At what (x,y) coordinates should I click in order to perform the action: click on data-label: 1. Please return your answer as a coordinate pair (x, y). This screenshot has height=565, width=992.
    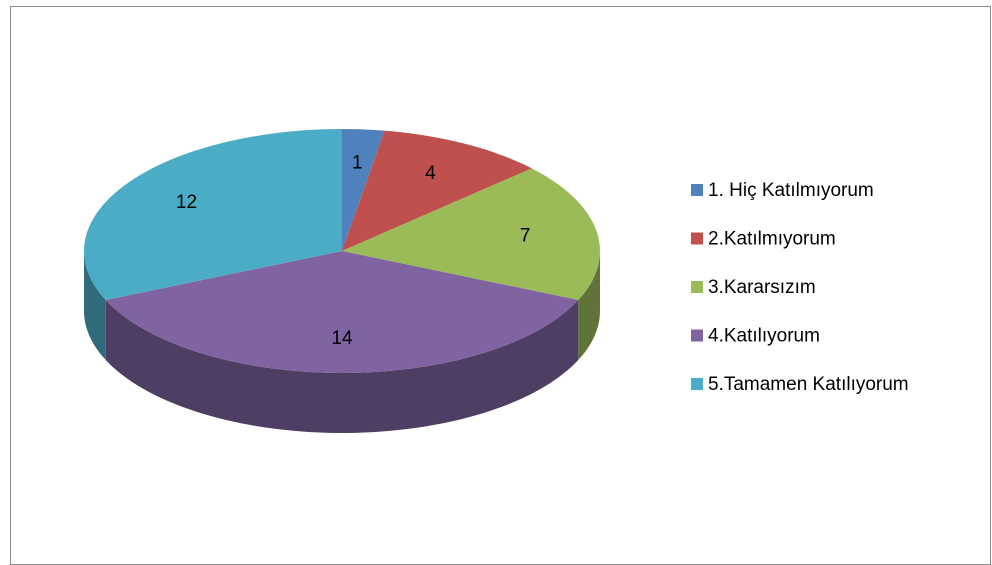
    Looking at the image, I should click on (357, 162).